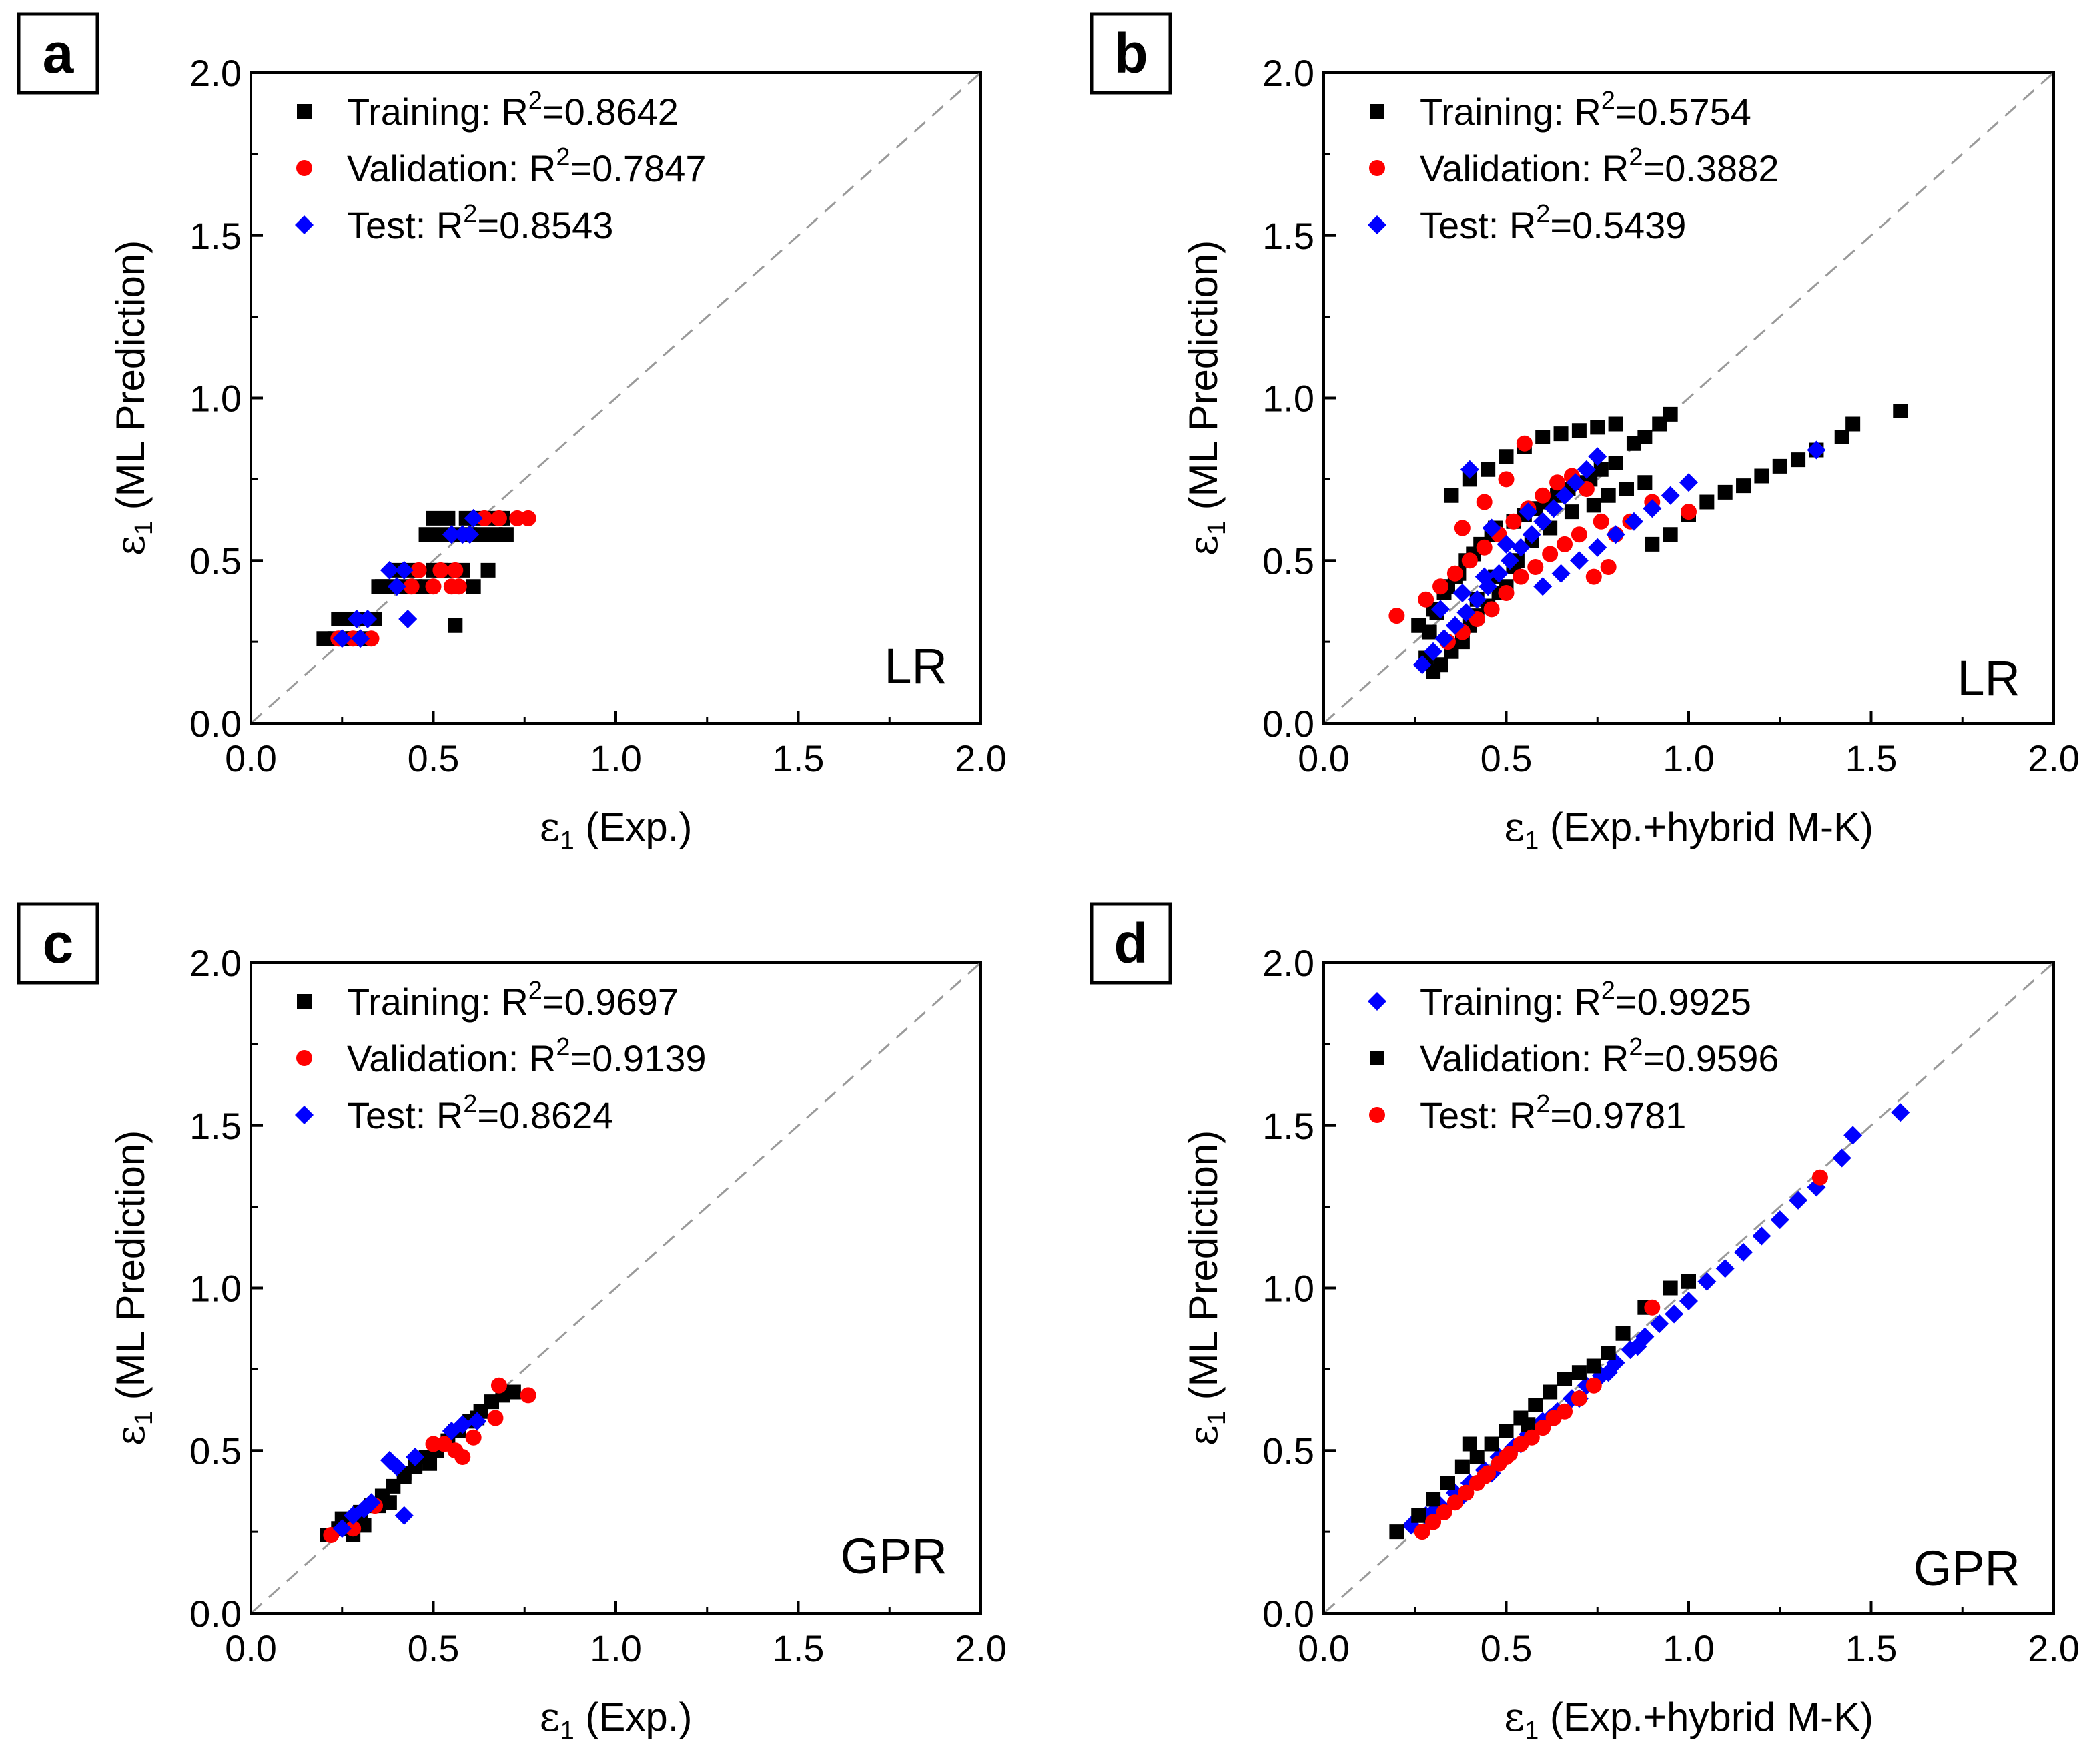 The image size is (2089, 1764). I want to click on legend-value: =0.3882, so click(1711, 168).